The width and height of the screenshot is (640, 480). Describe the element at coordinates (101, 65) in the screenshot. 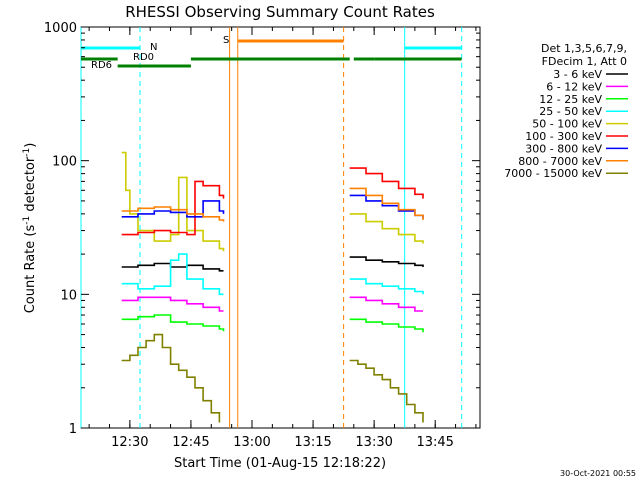

I see `status-label-rd6: RD6` at that location.